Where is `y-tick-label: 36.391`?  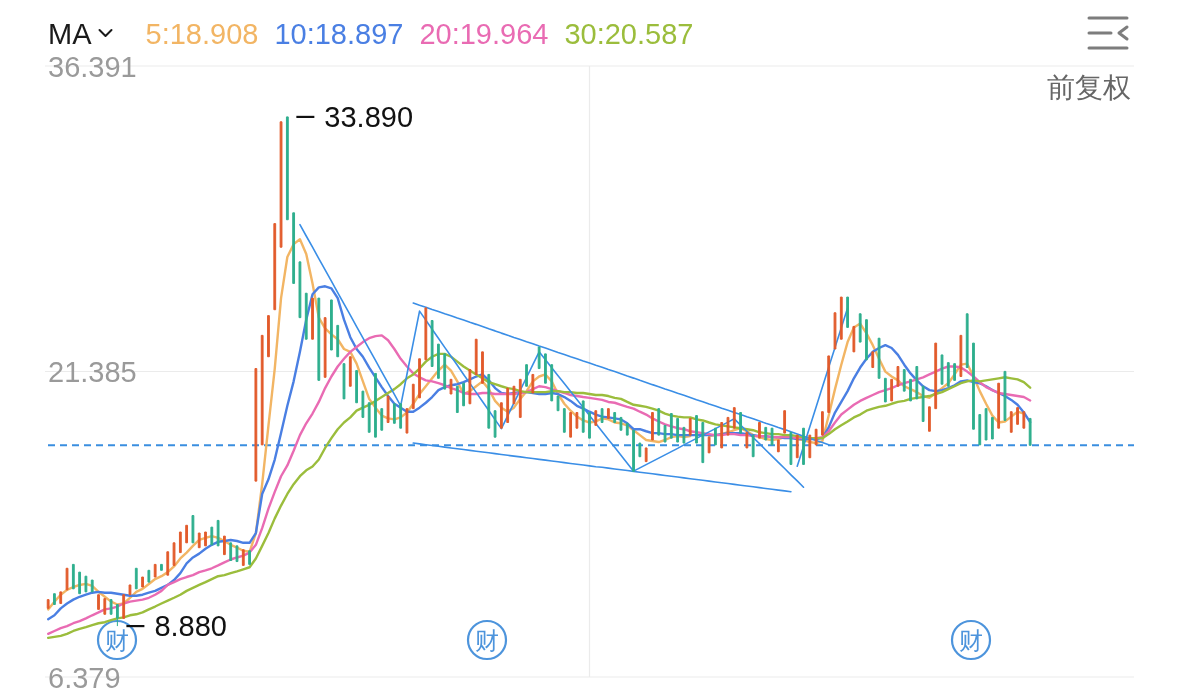 y-tick-label: 36.391 is located at coordinates (92, 66).